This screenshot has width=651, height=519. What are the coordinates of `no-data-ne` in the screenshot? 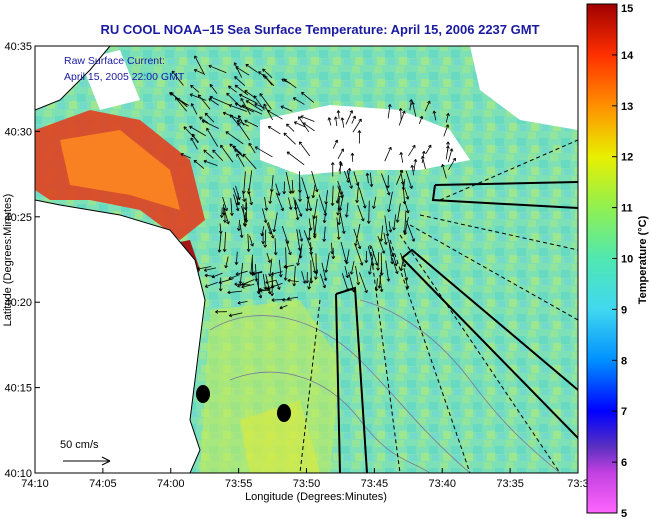 It's located at (524, 88).